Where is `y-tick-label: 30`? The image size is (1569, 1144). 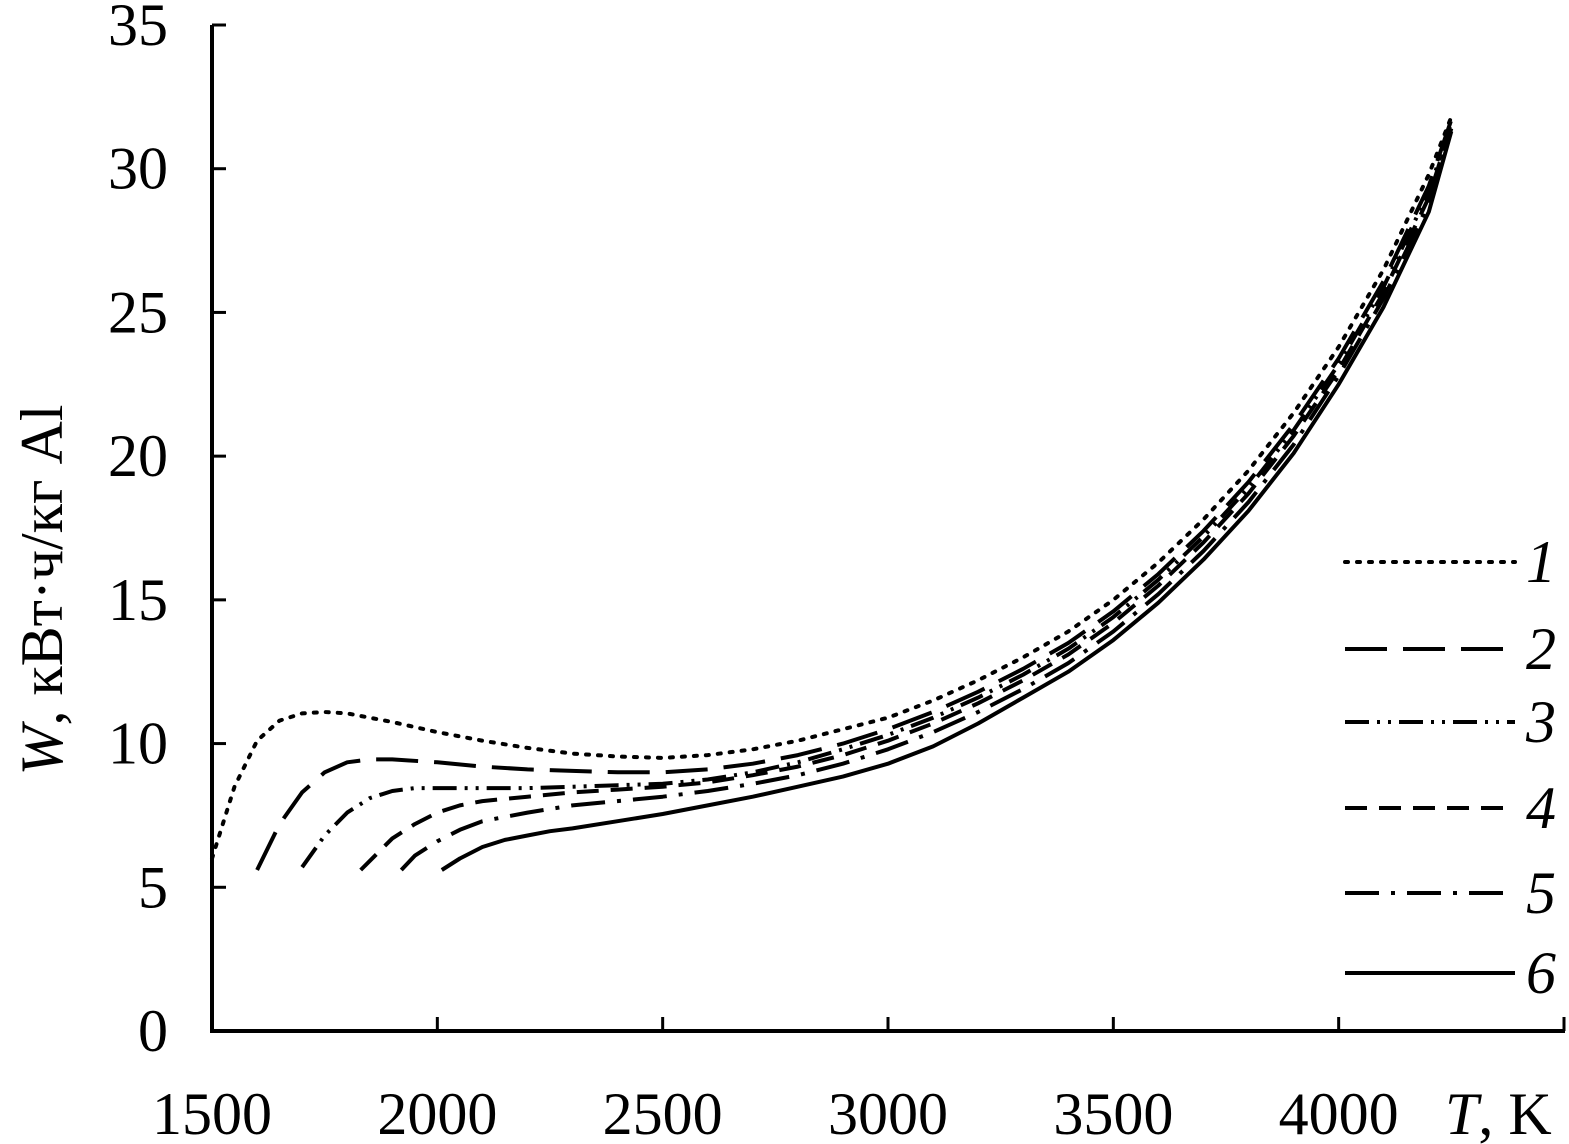
y-tick-label: 30 is located at coordinates (138, 169).